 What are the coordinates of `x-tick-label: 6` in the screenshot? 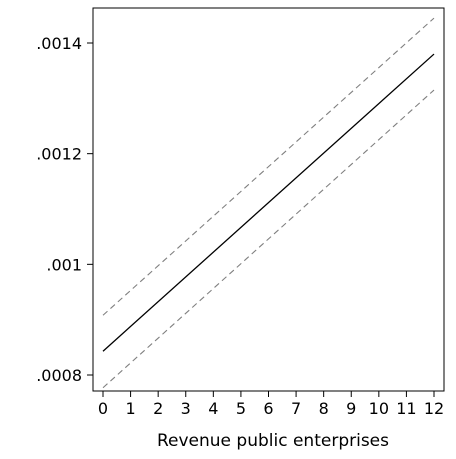 It's located at (268, 408).